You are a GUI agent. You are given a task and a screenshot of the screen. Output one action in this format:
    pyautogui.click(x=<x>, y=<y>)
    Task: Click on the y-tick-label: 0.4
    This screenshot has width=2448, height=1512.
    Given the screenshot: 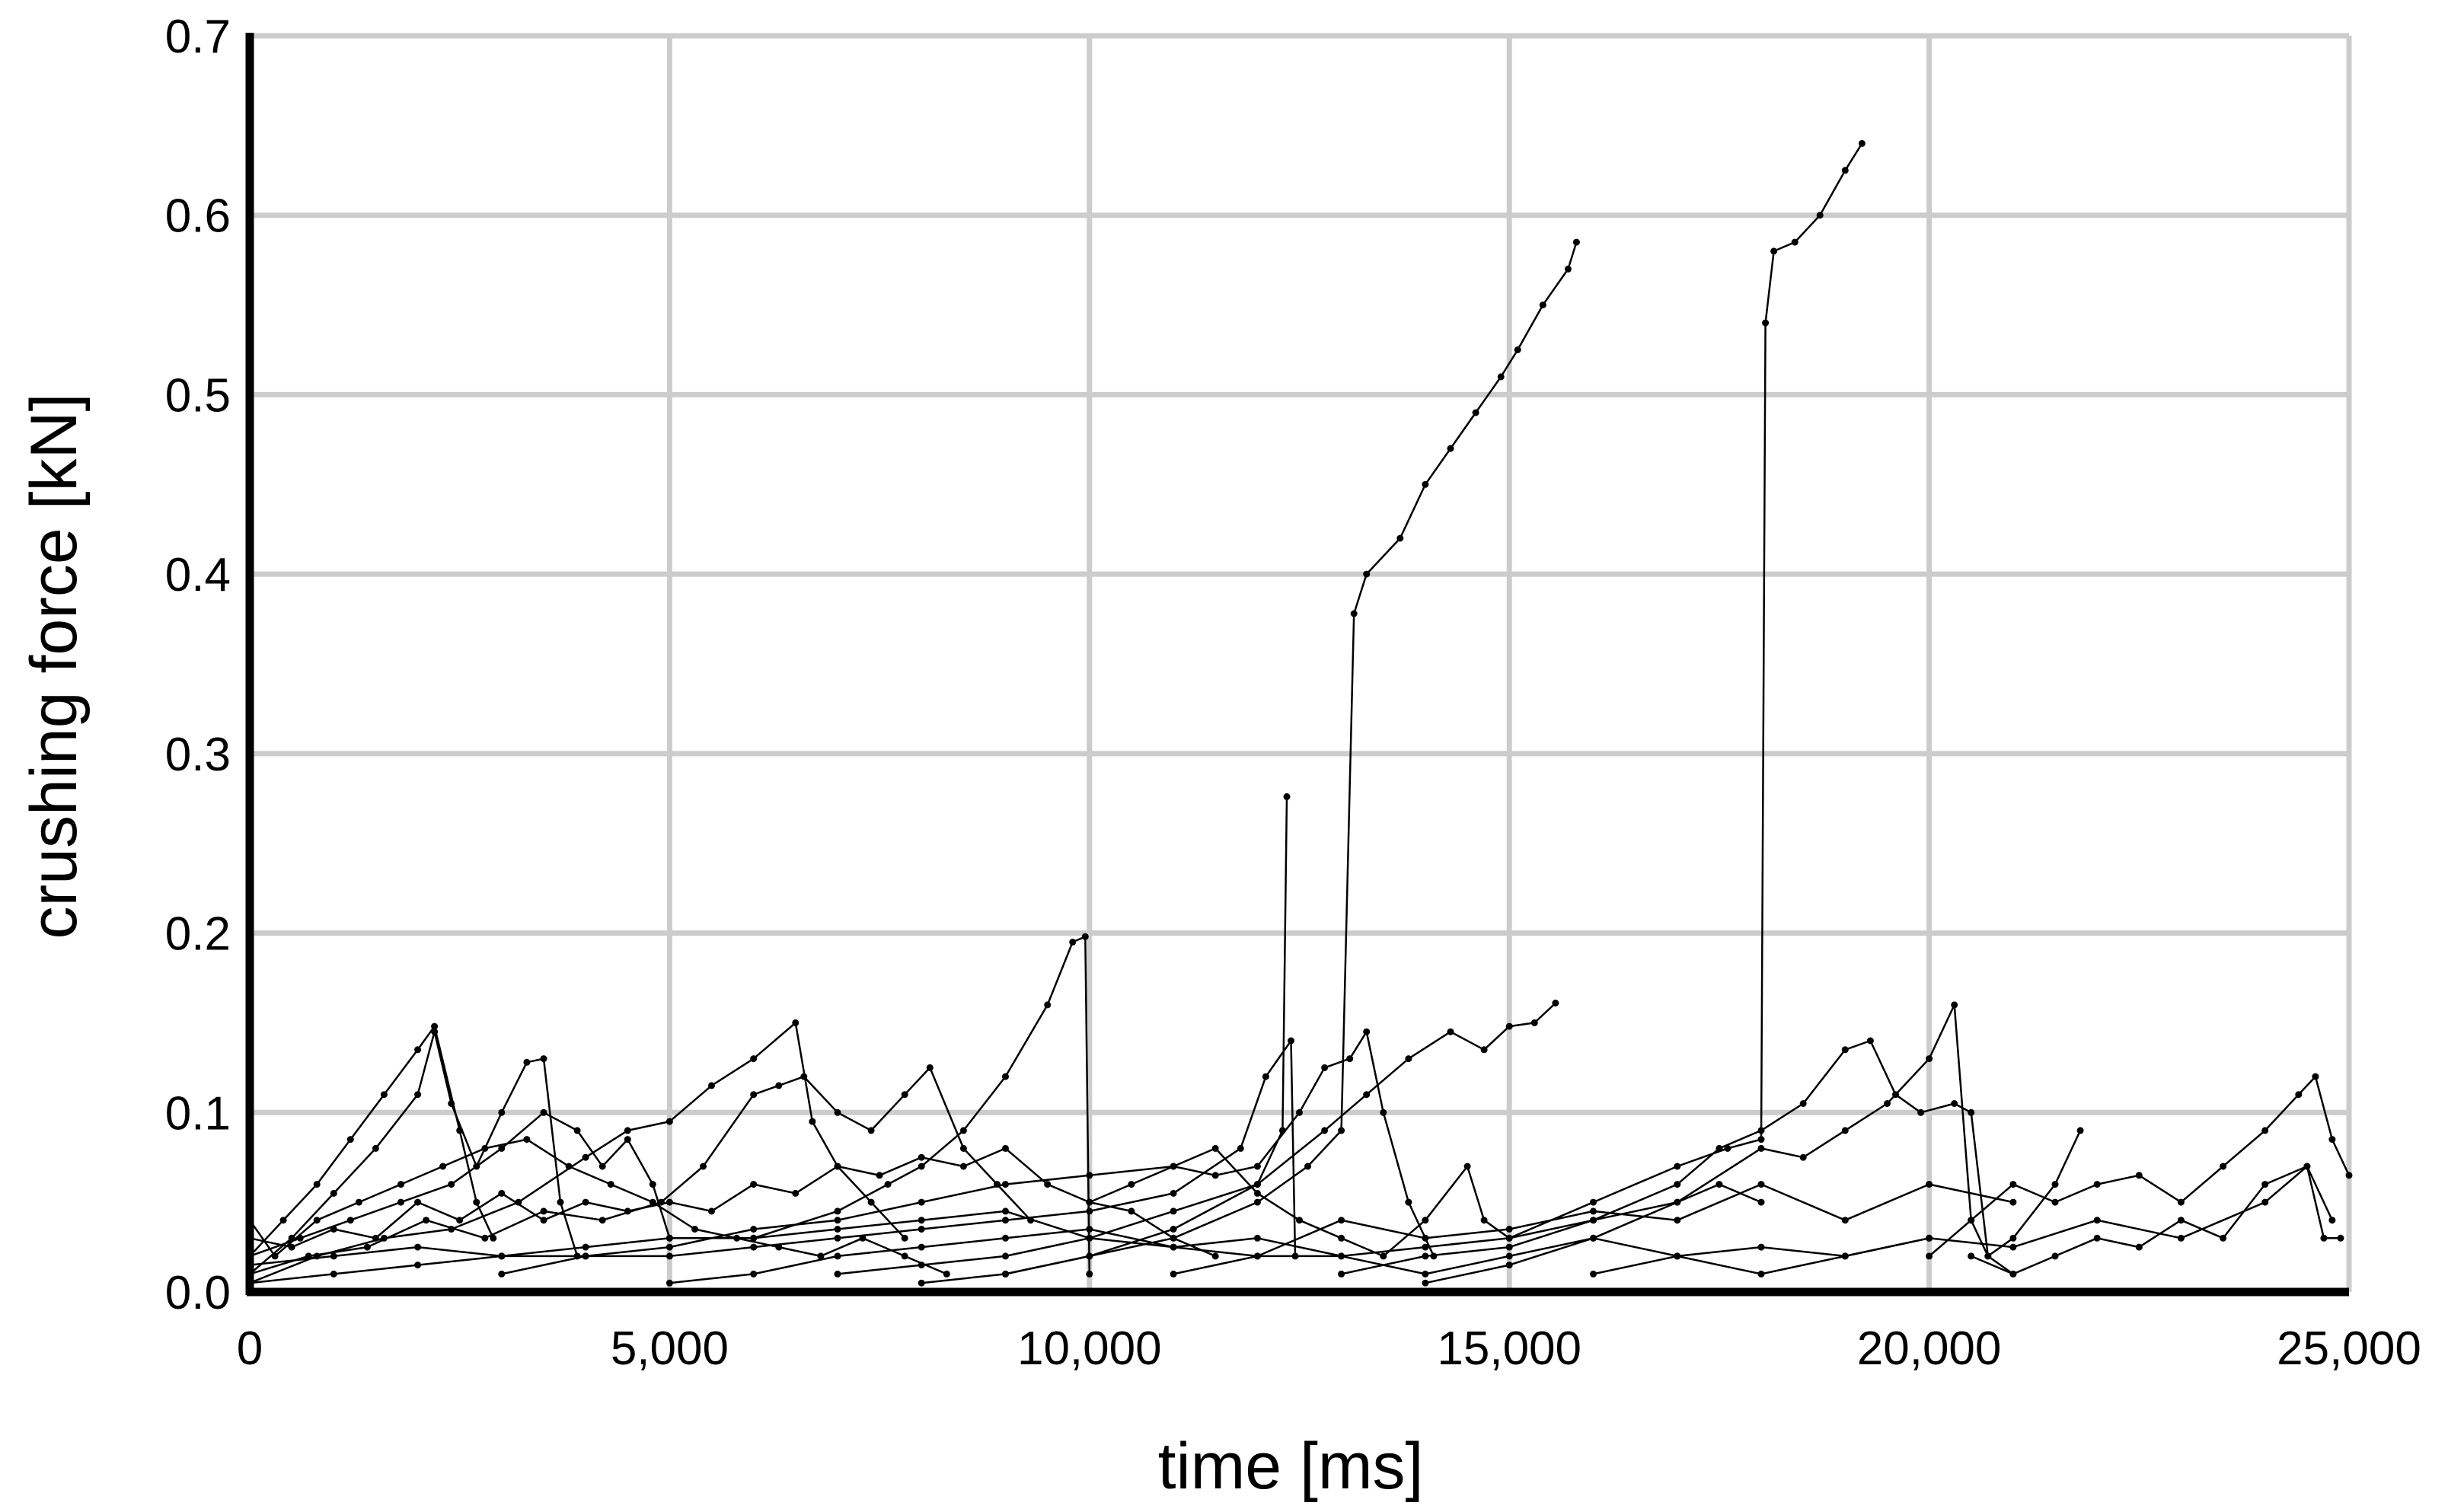 What is the action you would take?
    pyautogui.click(x=198, y=575)
    